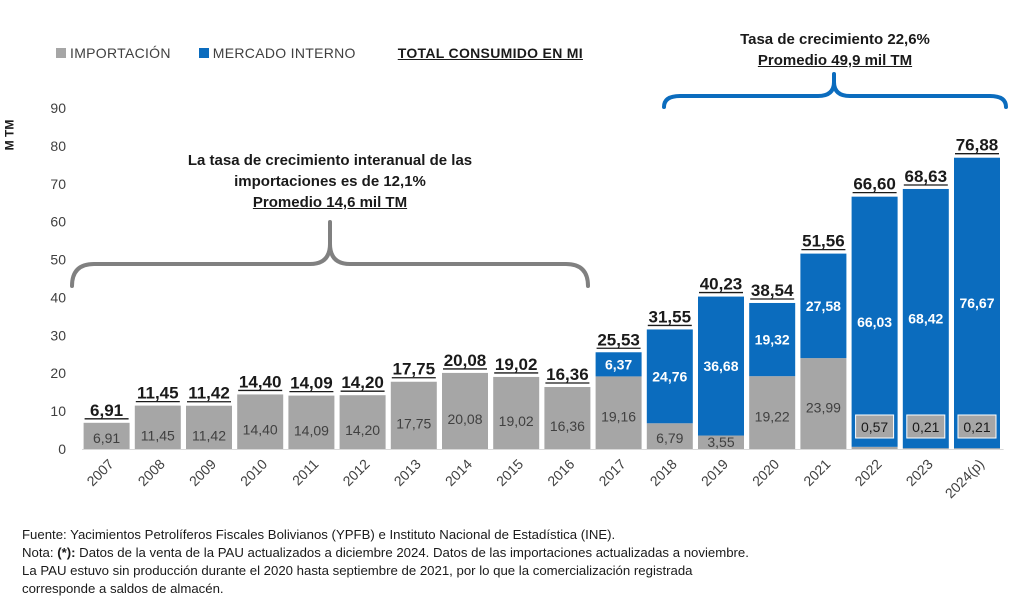 The height and width of the screenshot is (603, 1031). Describe the element at coordinates (867, 472) in the screenshot. I see `x-tick-label: 2022` at that location.